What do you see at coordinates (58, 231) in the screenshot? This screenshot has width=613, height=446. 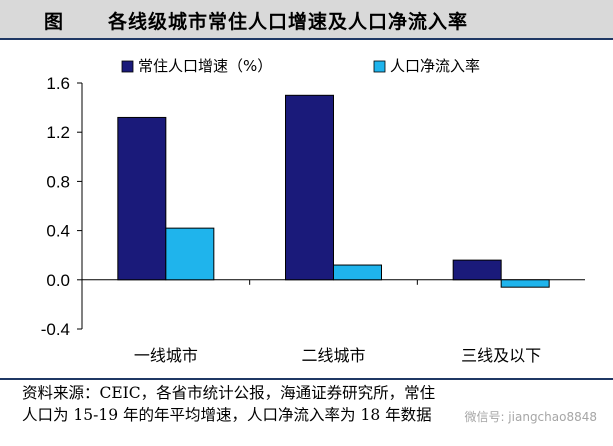 I see `y-tick-label: 0.4` at bounding box center [58, 231].